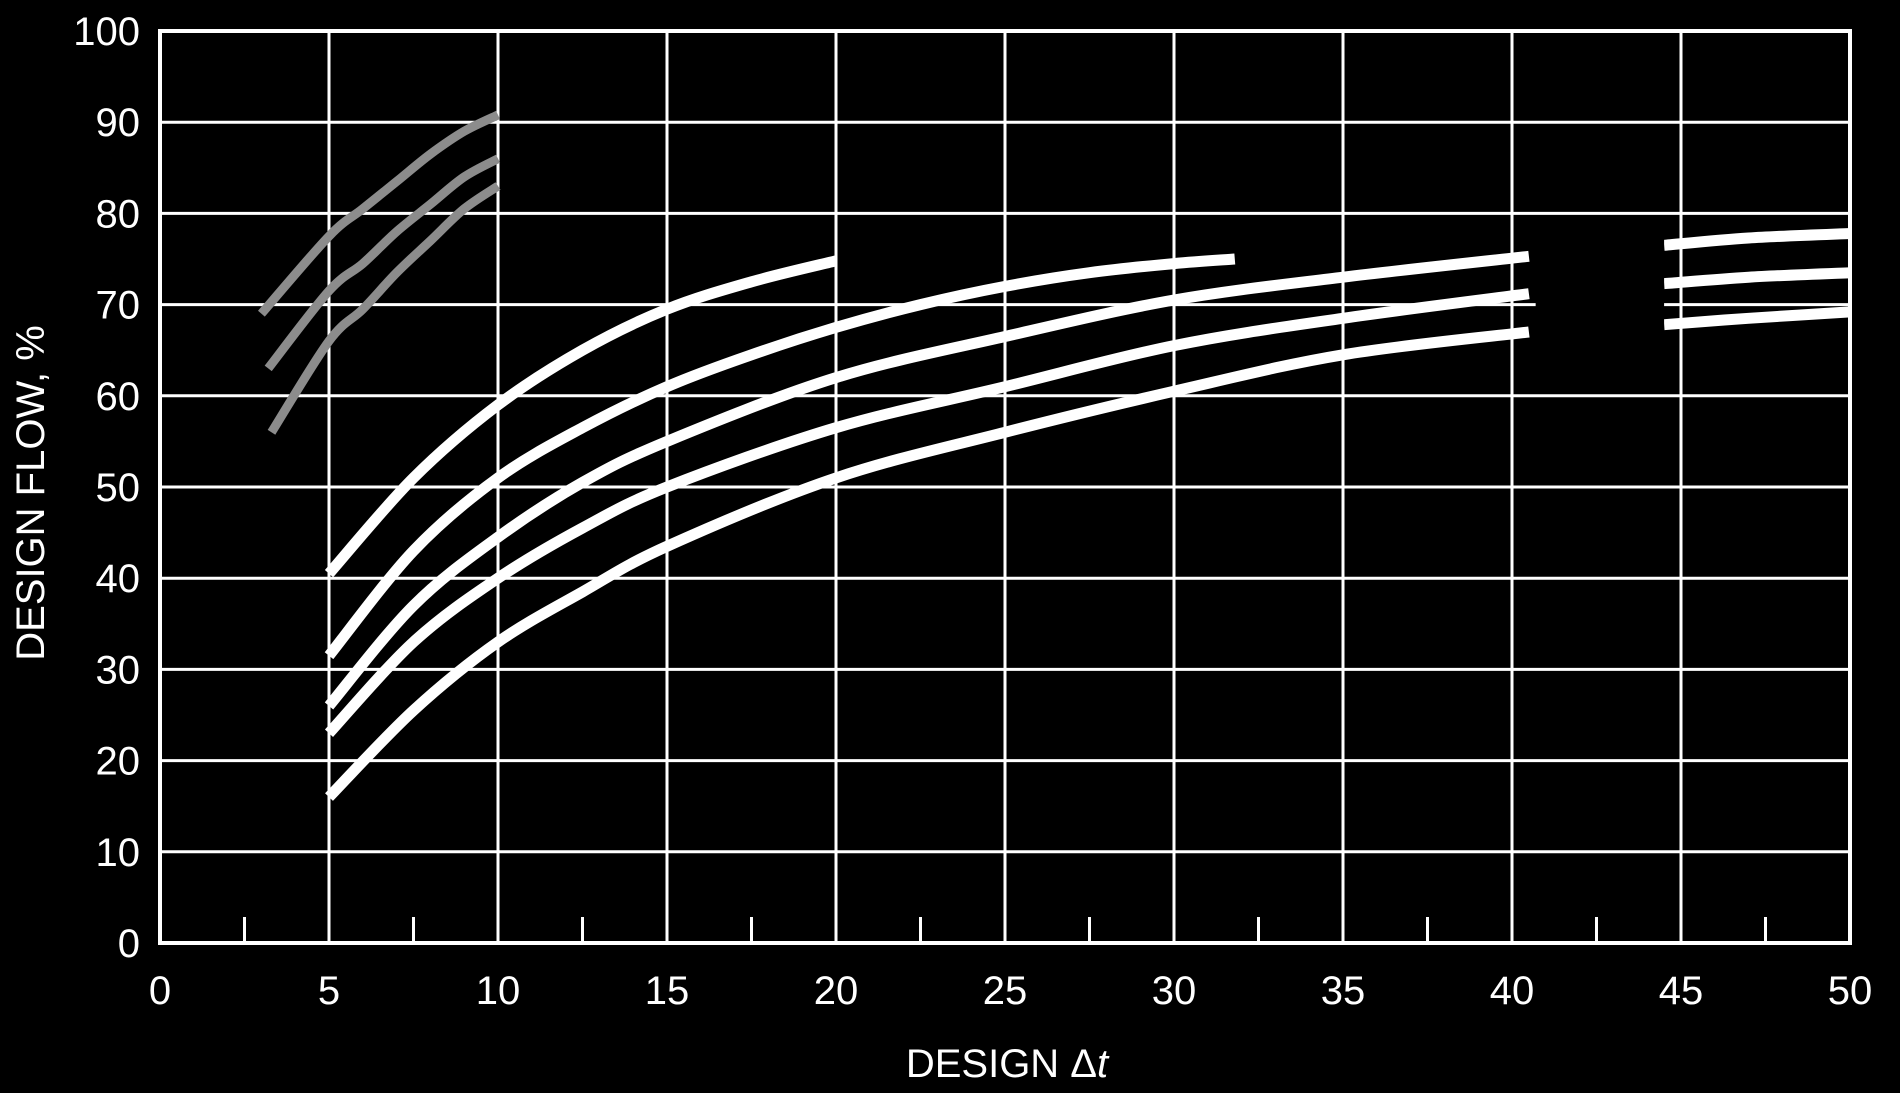  What do you see at coordinates (118, 214) in the screenshot?
I see `y-tick-label: 80` at bounding box center [118, 214].